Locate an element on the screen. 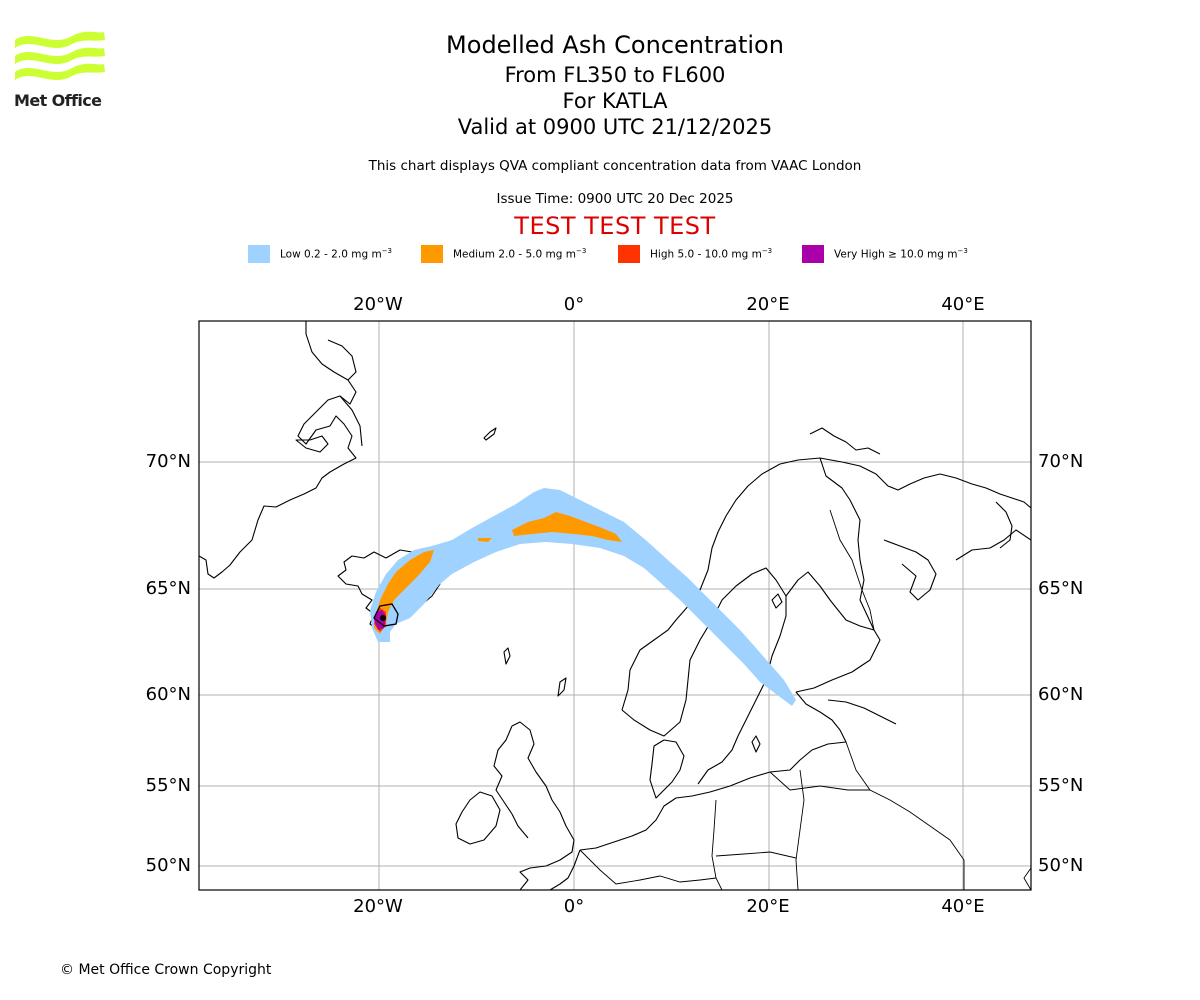  lon-label-top-20e: 20°E is located at coordinates (767, 304).